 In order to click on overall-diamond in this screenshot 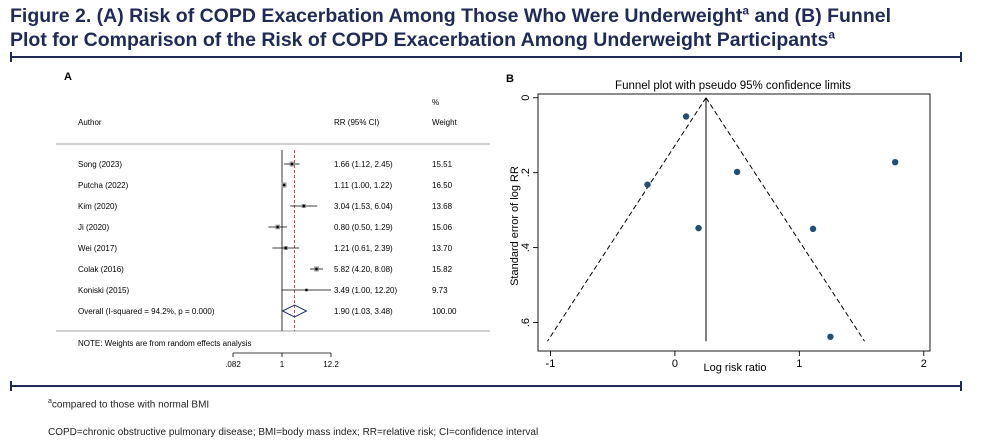, I will do `click(294, 311)`.